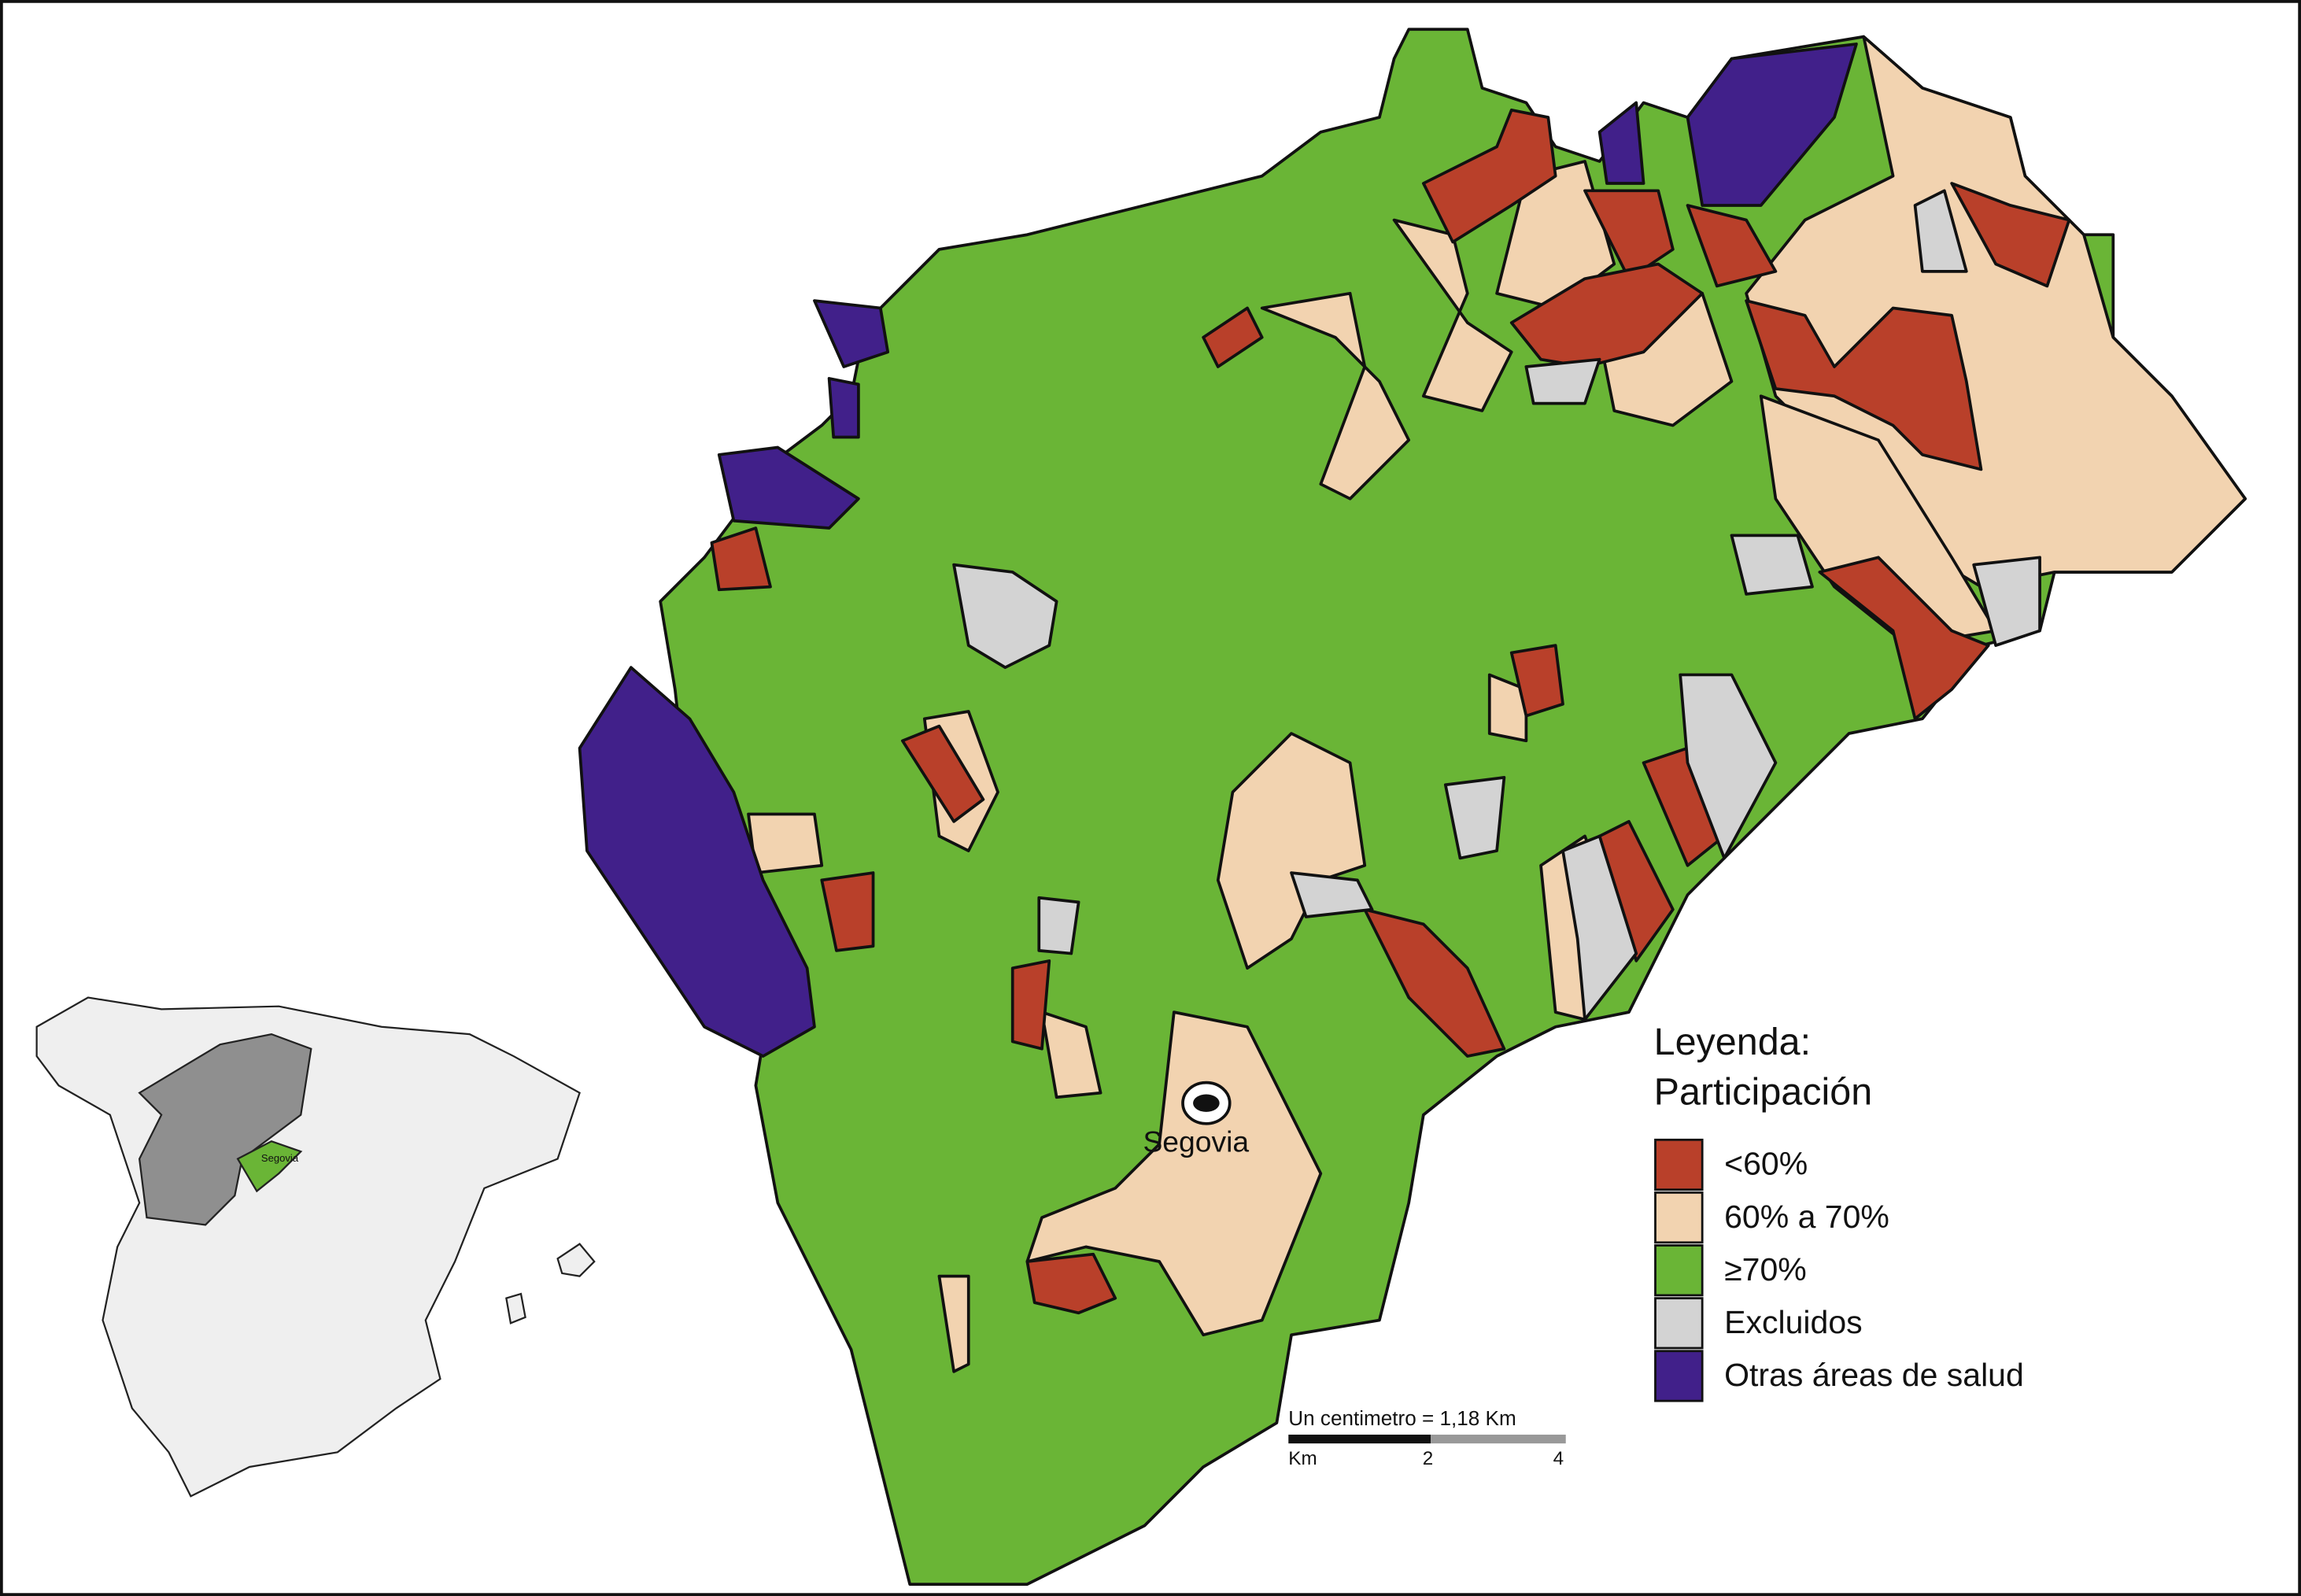  What do you see at coordinates (1806, 1217) in the screenshot?
I see `legend-label: 60% a 70%` at bounding box center [1806, 1217].